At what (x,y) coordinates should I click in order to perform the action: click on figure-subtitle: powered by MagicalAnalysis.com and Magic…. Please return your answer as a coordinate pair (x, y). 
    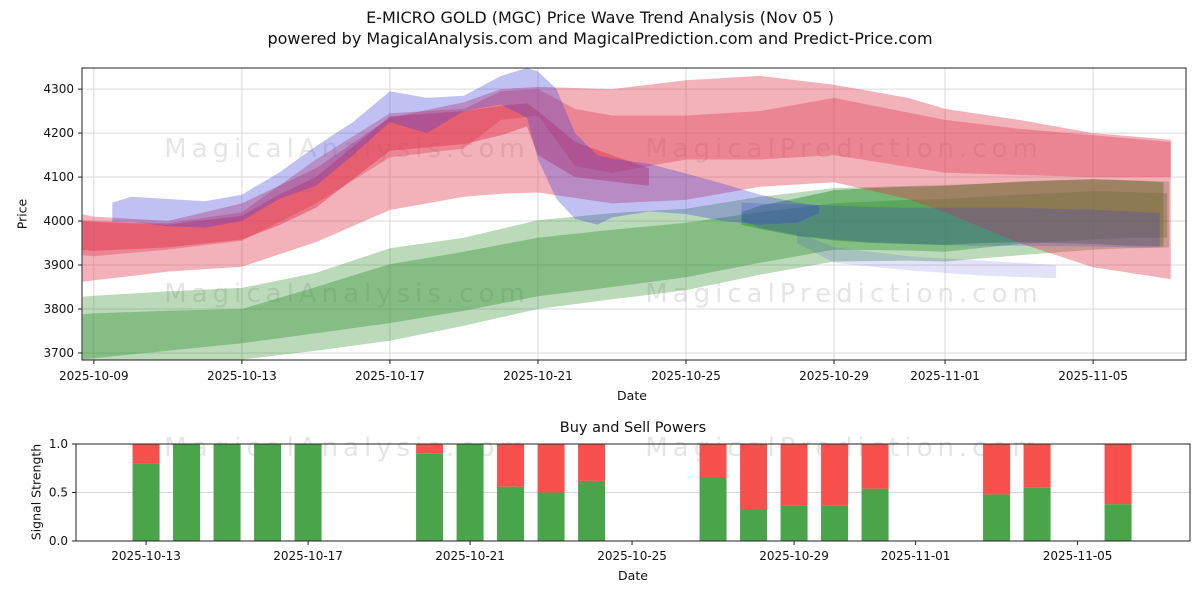
    Looking at the image, I should click on (600, 38).